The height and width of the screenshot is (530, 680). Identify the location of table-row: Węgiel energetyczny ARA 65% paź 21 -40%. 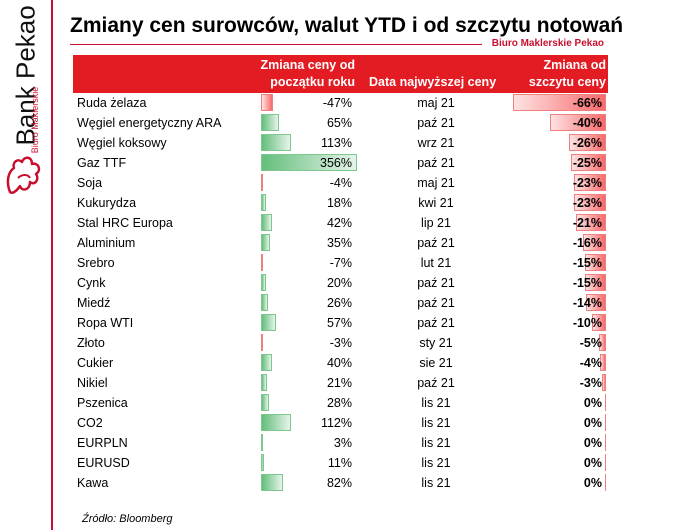
(340, 123).